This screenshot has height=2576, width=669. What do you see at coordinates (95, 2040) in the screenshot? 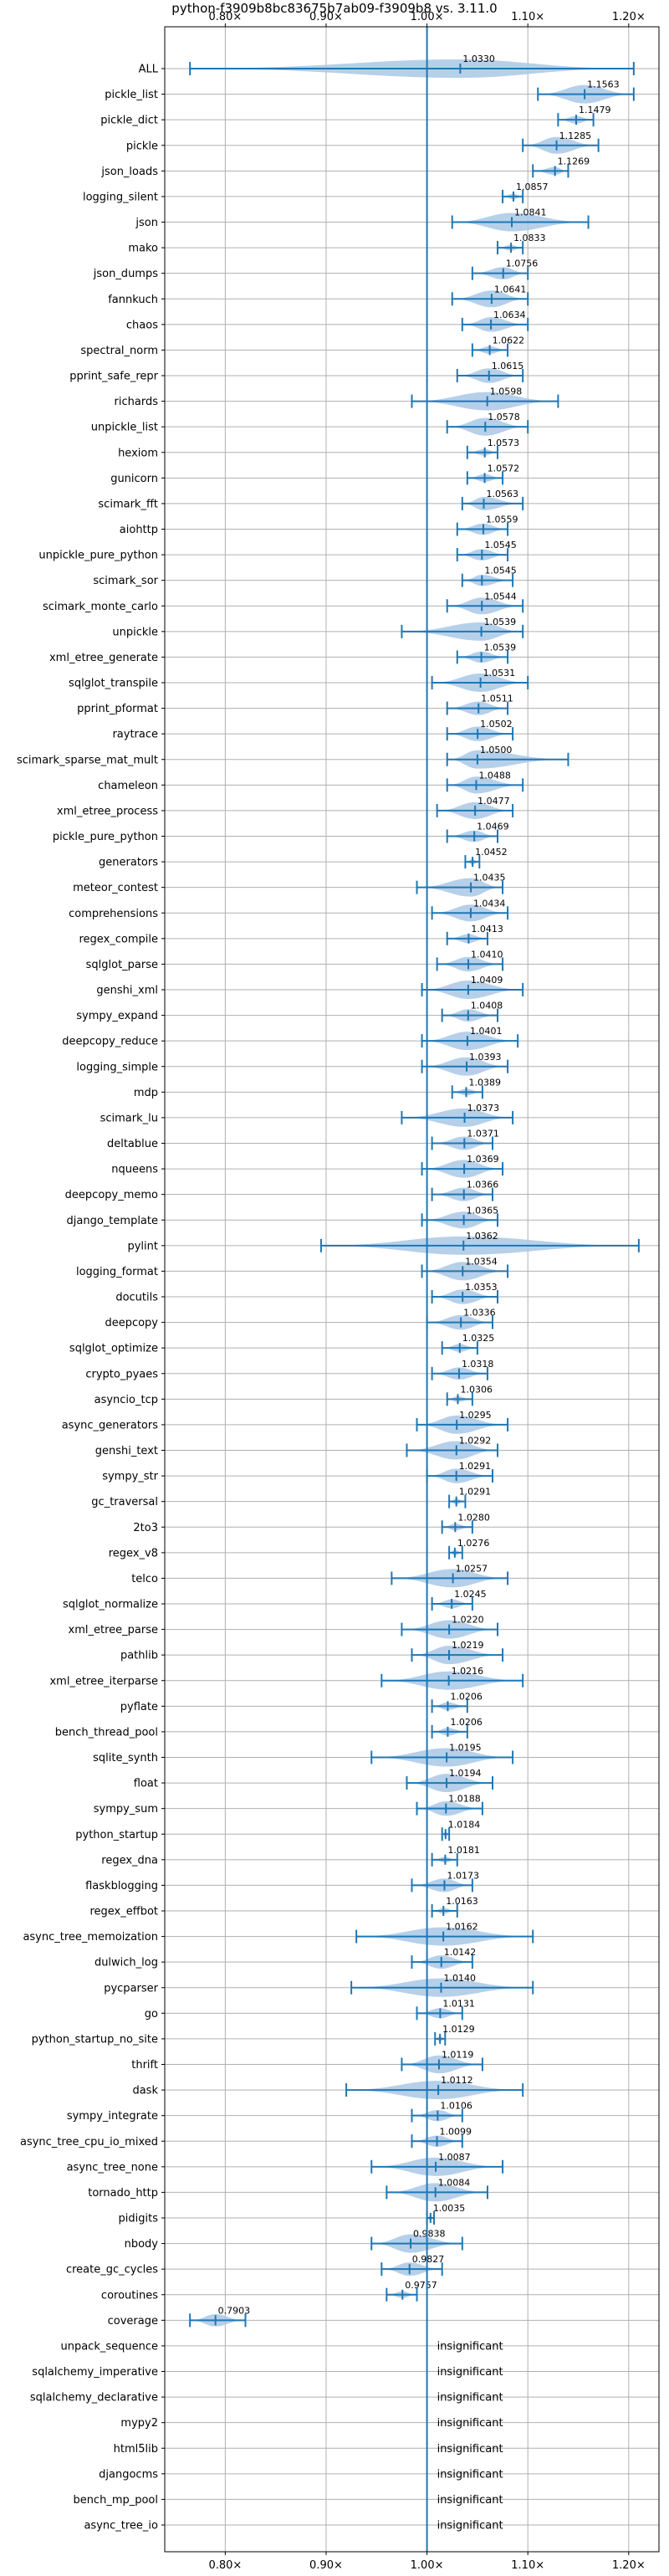
I see `benchmark-name-label: python_startup_no_site` at bounding box center [95, 2040].